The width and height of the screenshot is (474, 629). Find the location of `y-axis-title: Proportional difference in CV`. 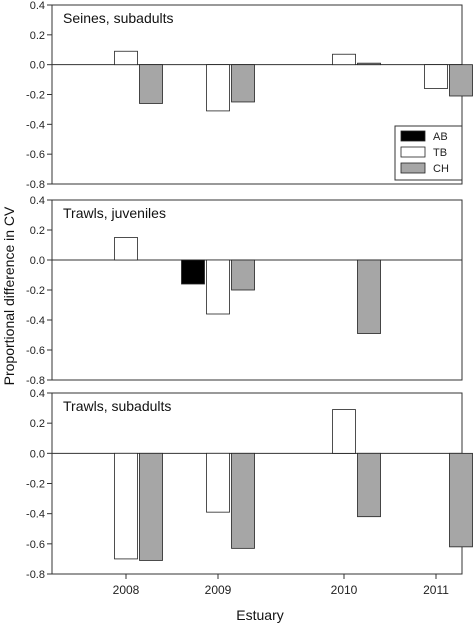

y-axis-title: Proportional difference in CV is located at coordinates (9, 295).